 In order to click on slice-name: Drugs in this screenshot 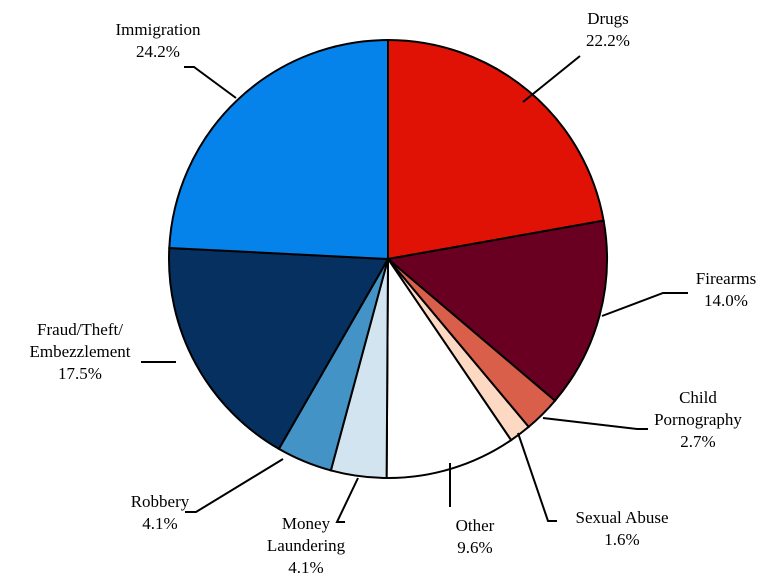, I will do `click(608, 18)`.